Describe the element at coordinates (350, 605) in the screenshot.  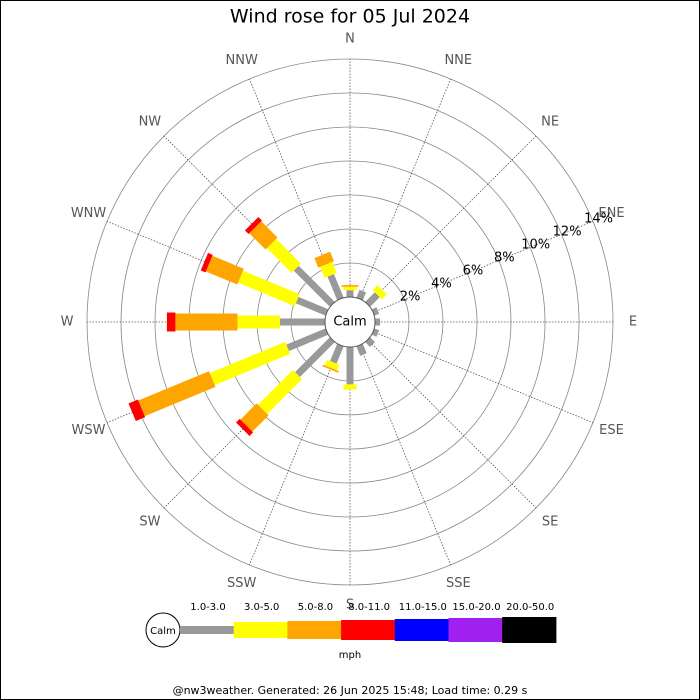
I see `direction-label: S` at that location.